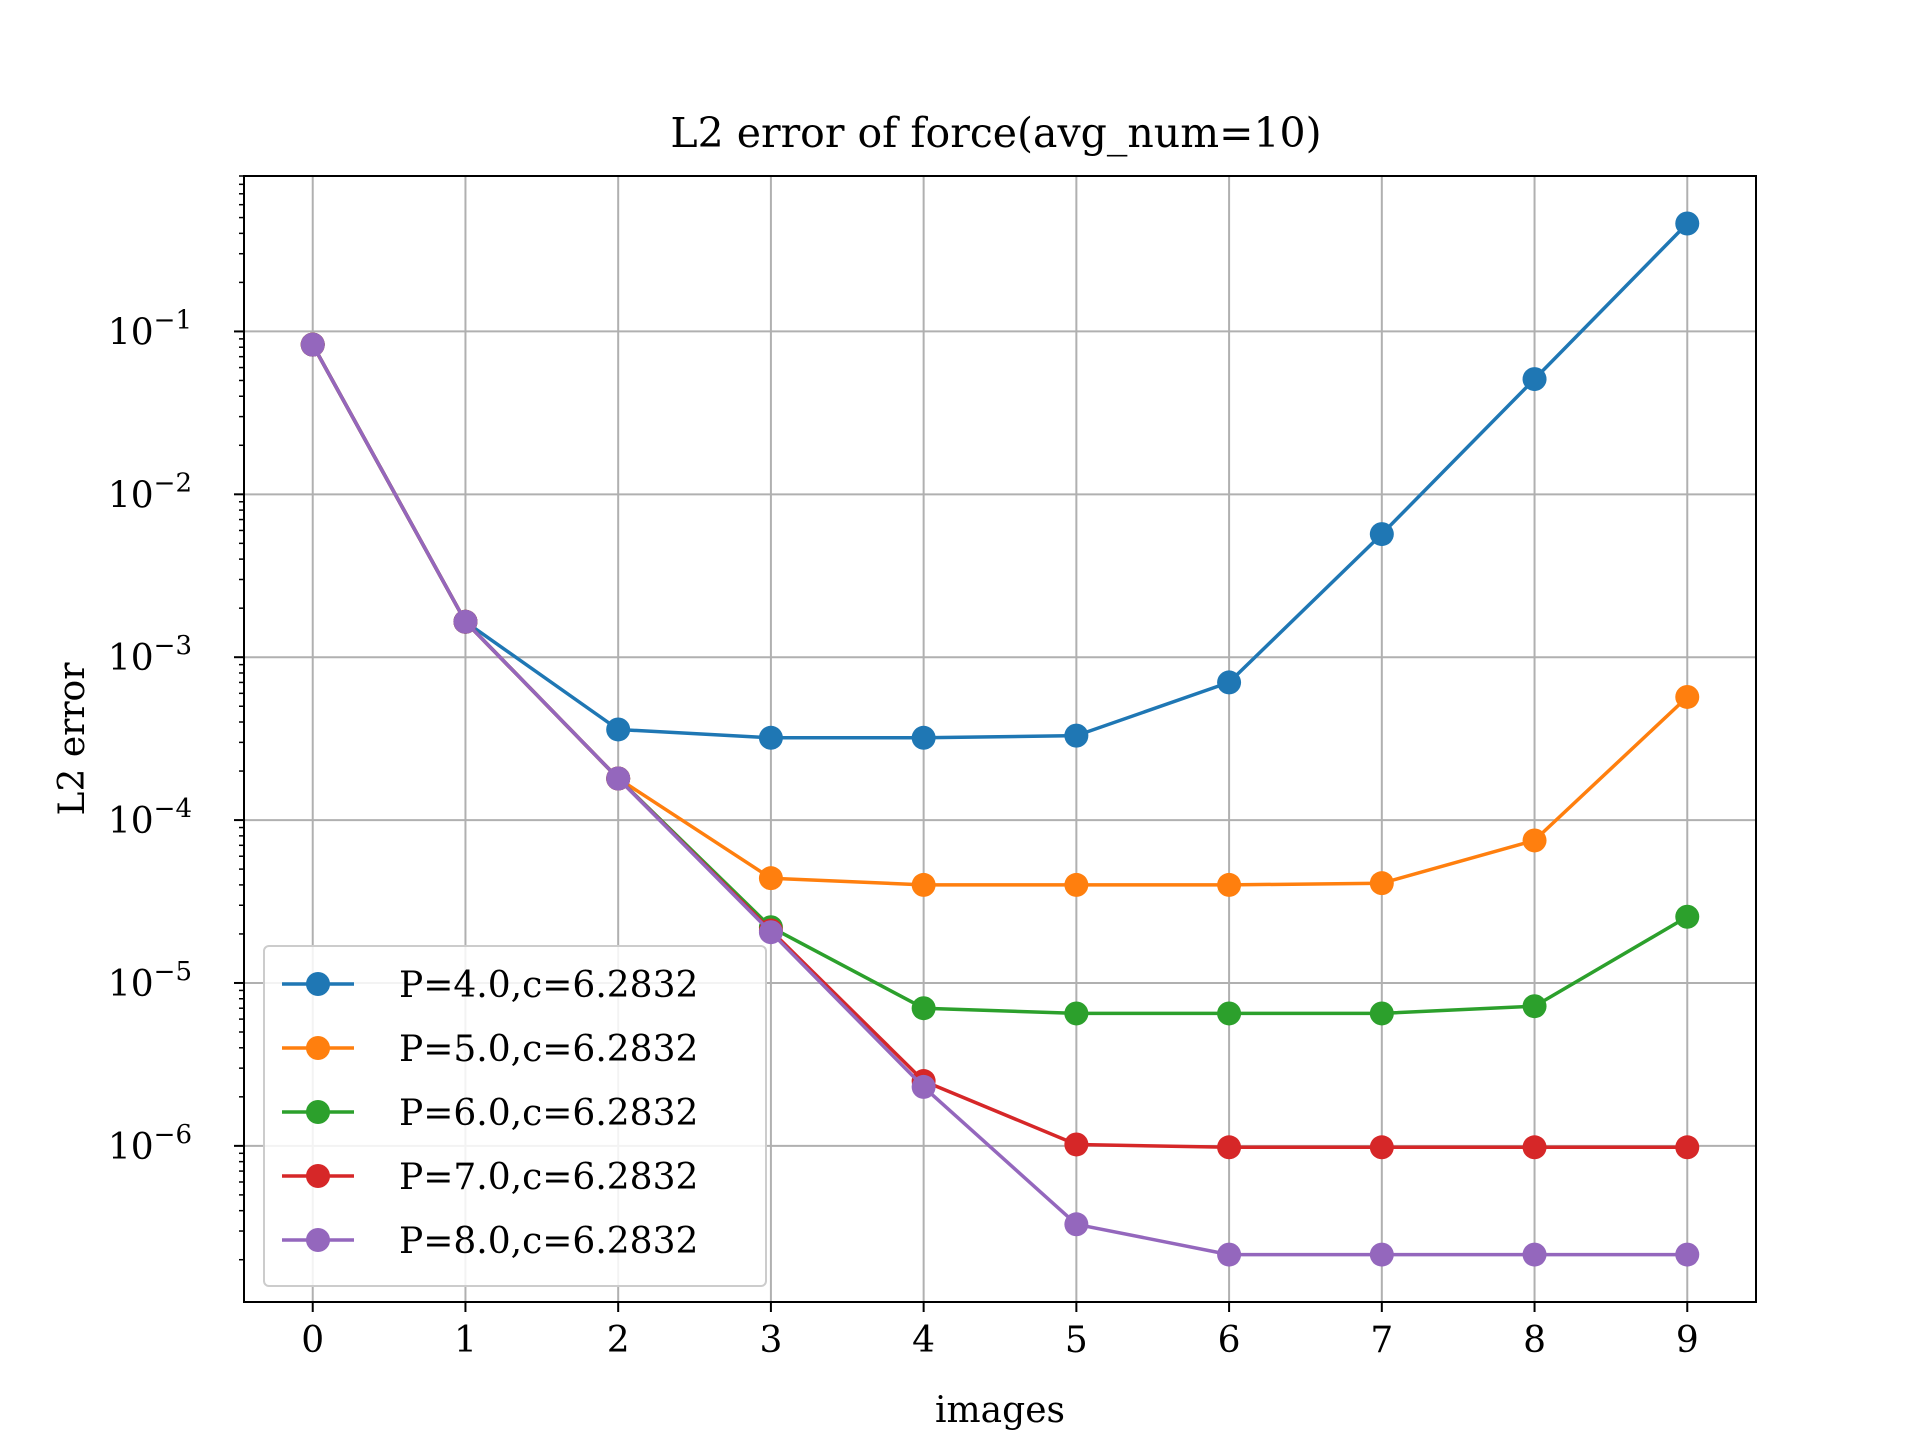 The height and width of the screenshot is (1440, 1920). What do you see at coordinates (618, 1340) in the screenshot?
I see `x-tick-label: 2` at bounding box center [618, 1340].